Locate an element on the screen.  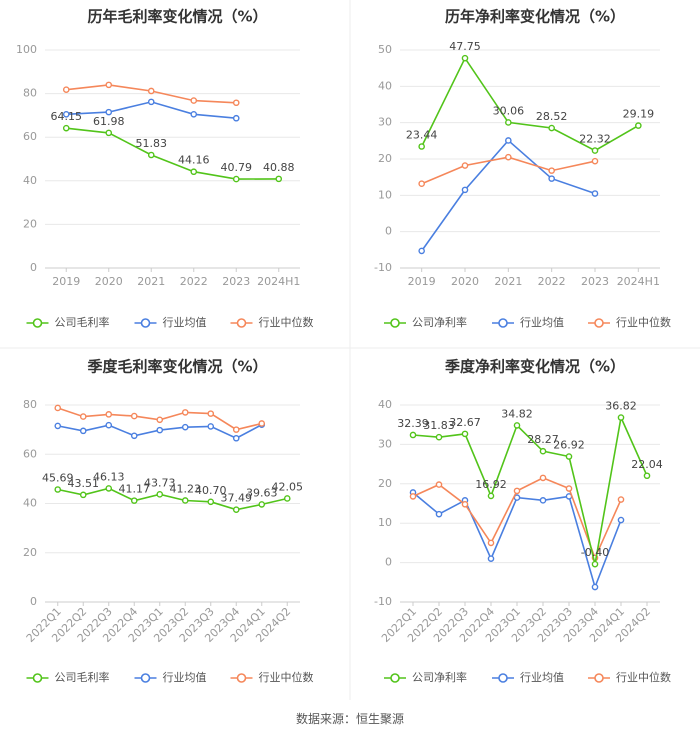
data-label: 30.06 is located at coordinates (509, 110).